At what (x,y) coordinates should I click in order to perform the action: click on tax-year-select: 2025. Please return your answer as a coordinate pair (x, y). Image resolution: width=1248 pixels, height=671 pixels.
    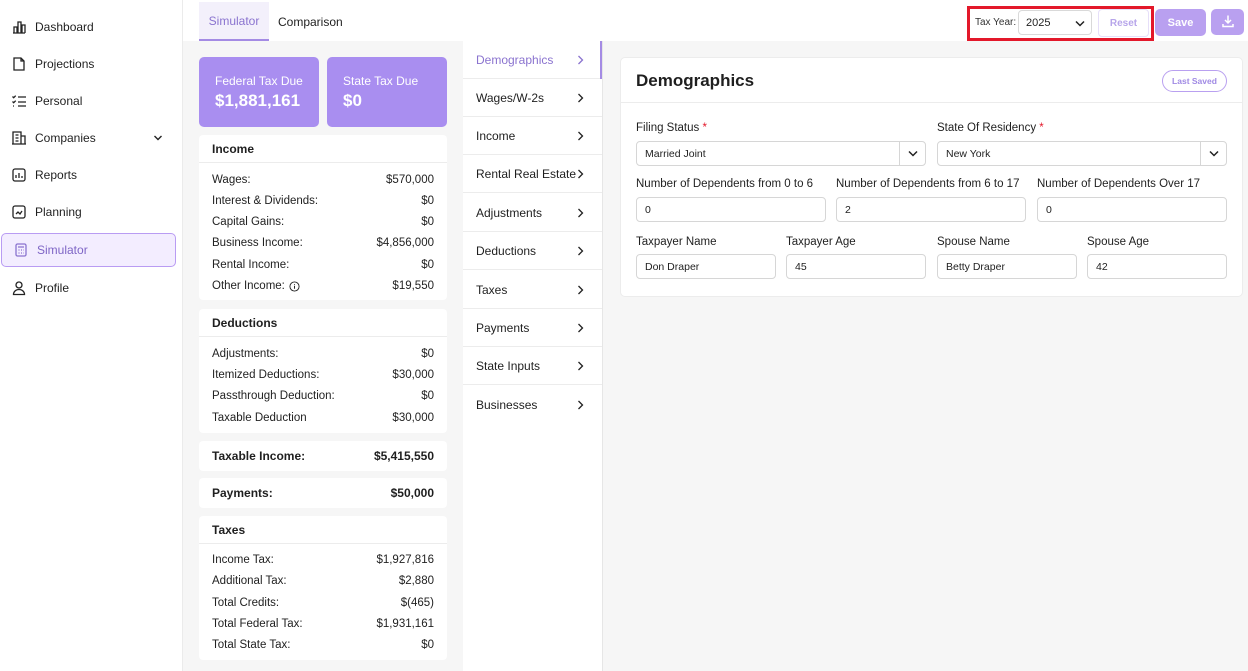
    Looking at the image, I should click on (1055, 22).